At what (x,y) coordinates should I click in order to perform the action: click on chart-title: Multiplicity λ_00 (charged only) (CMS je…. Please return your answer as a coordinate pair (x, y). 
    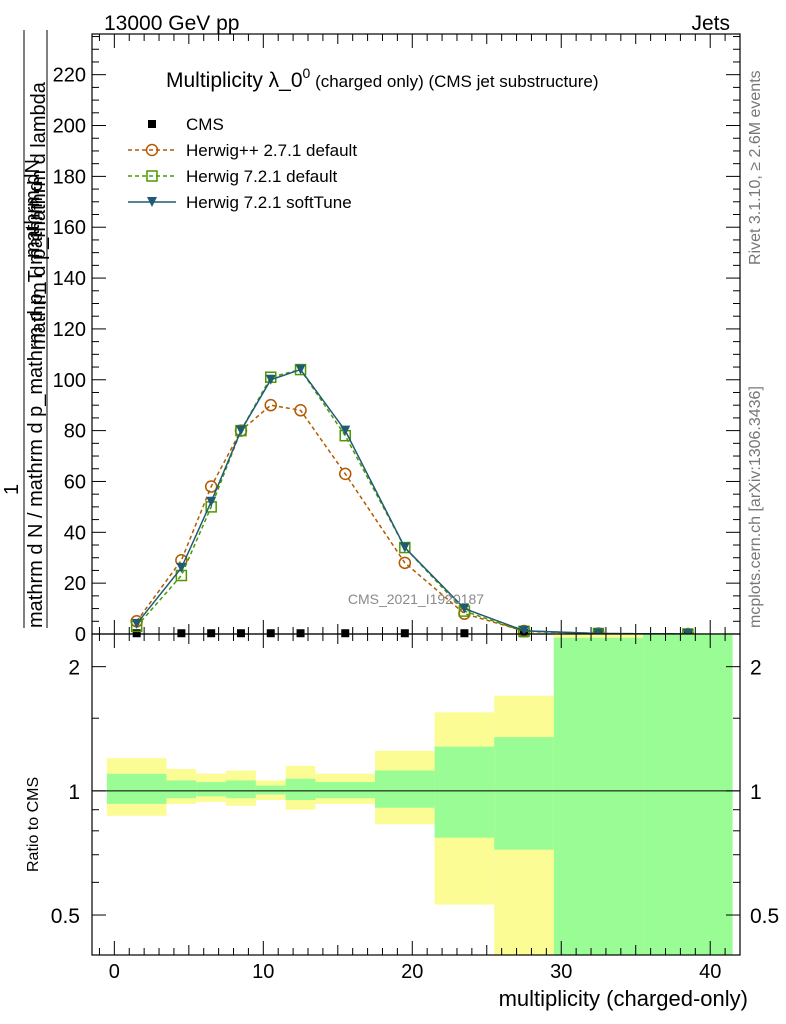
    Looking at the image, I should click on (382, 78).